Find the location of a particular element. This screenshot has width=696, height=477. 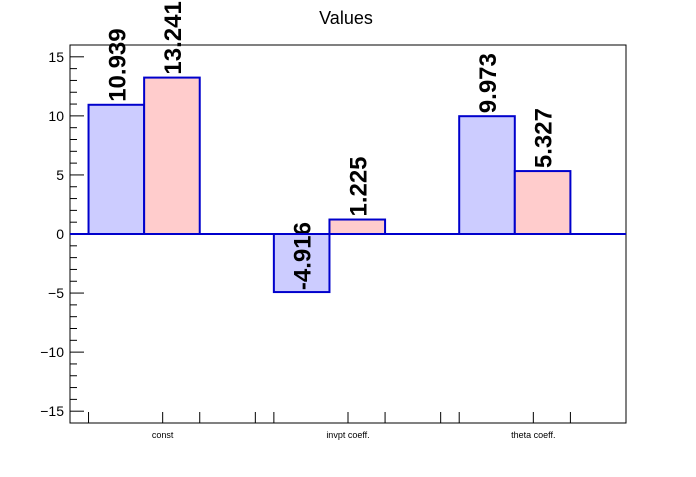

y-tick-label: −15 is located at coordinates (52, 411).